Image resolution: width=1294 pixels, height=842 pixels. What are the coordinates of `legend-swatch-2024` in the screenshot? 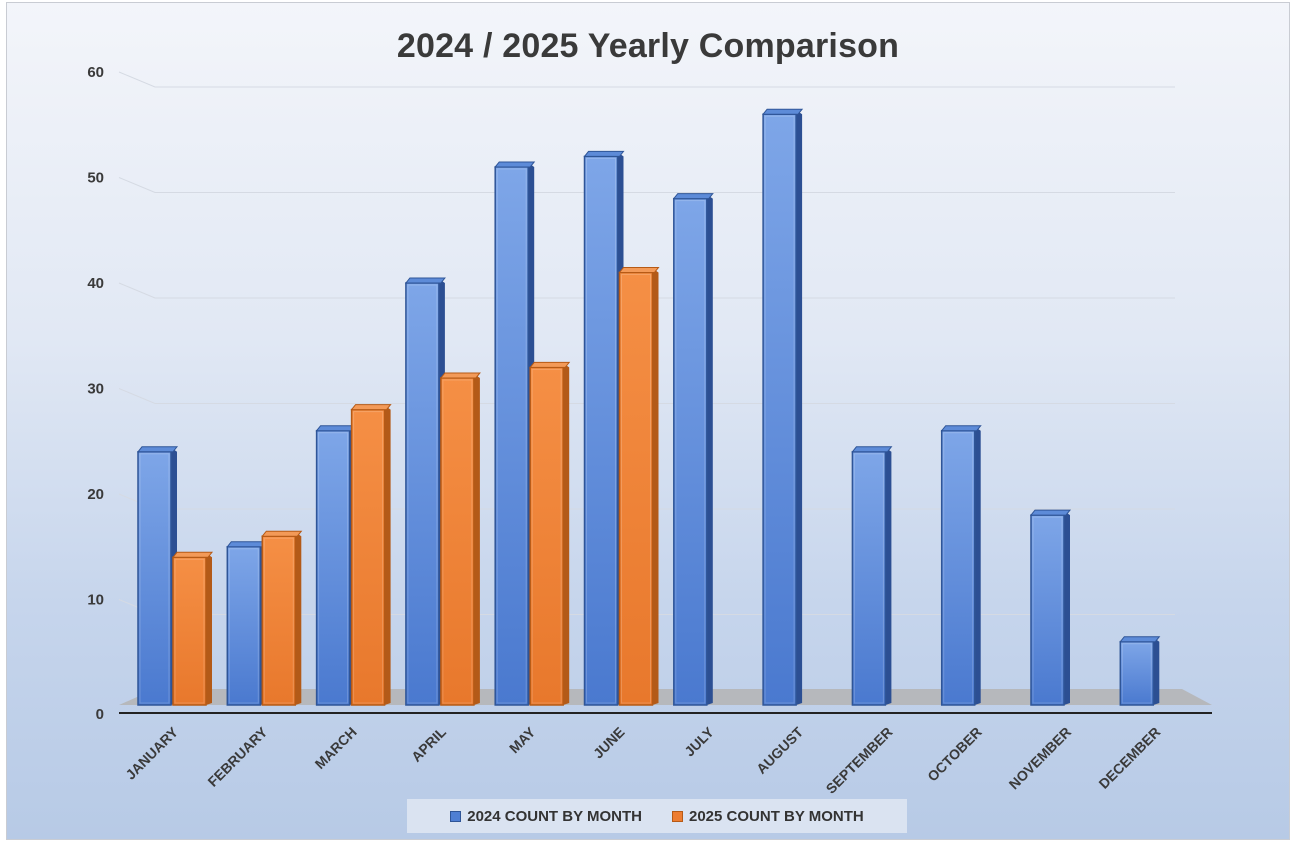 It's located at (456, 816).